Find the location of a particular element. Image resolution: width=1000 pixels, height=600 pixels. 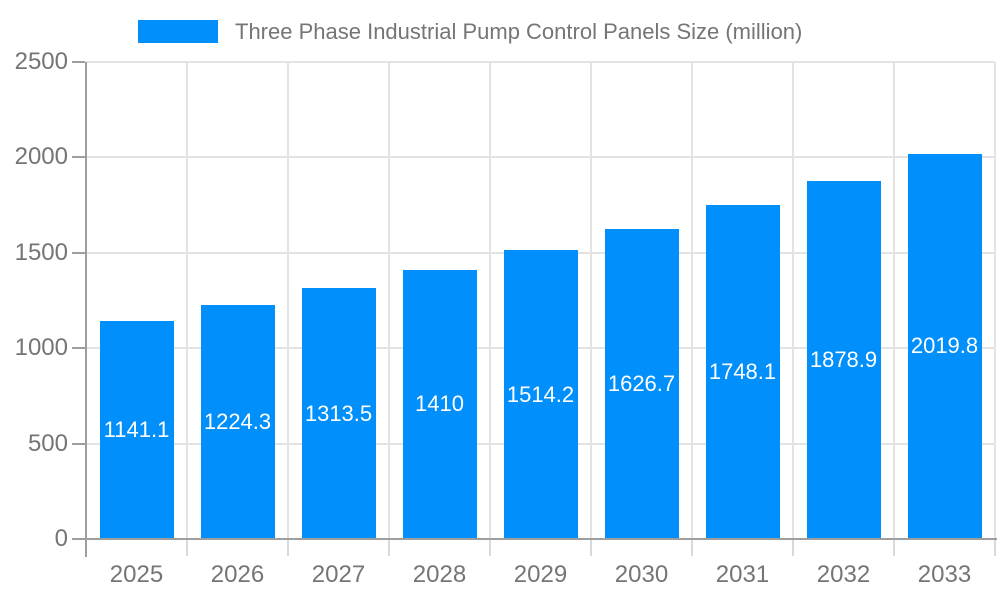

x-axis-label: 2025 is located at coordinates (136, 574).